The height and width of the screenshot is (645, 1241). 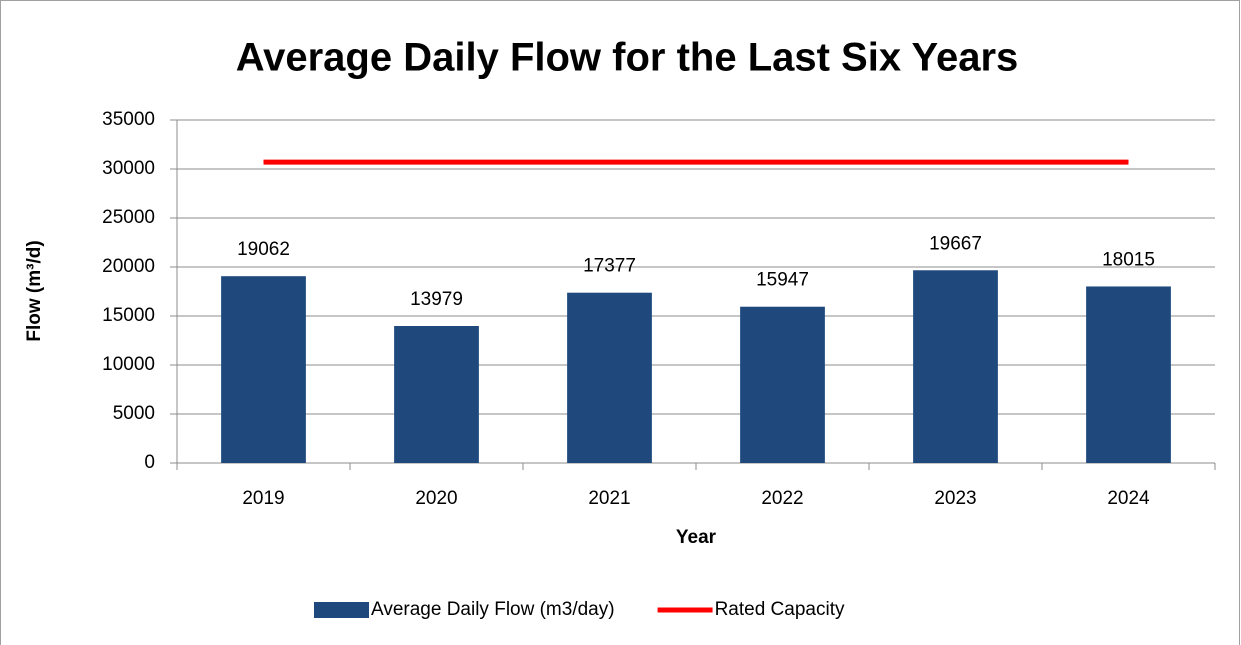 What do you see at coordinates (955, 243) in the screenshot?
I see `data-label: 19667` at bounding box center [955, 243].